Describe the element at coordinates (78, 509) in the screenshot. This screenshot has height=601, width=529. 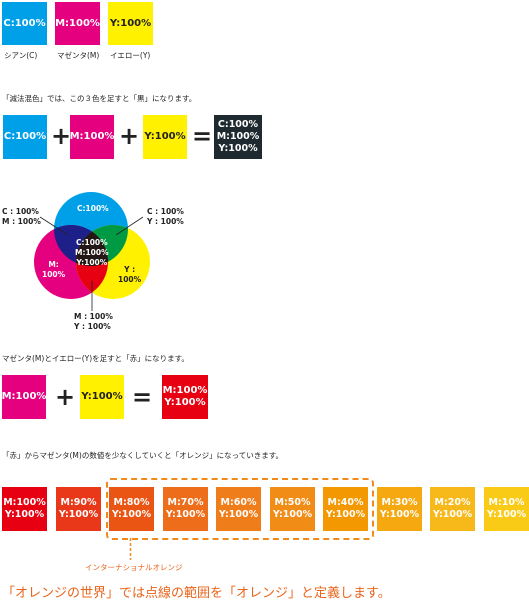
I see `gradient-step-swatch: M:90% Y:100%` at that location.